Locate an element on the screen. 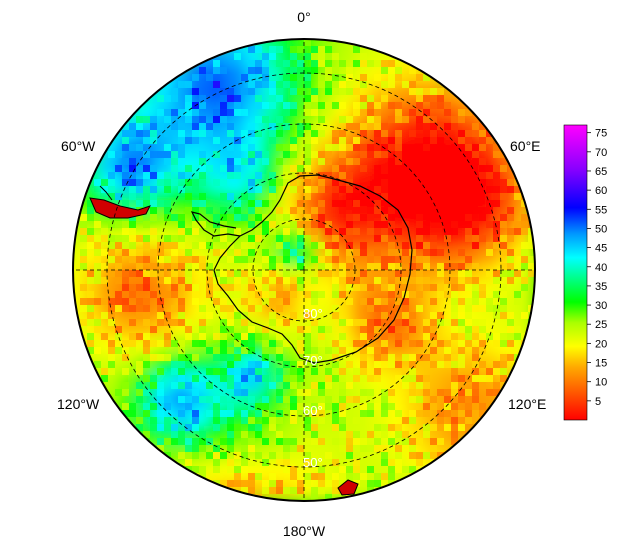 The image size is (625, 552). colorbar-tick-label: 5 is located at coordinates (598, 402).